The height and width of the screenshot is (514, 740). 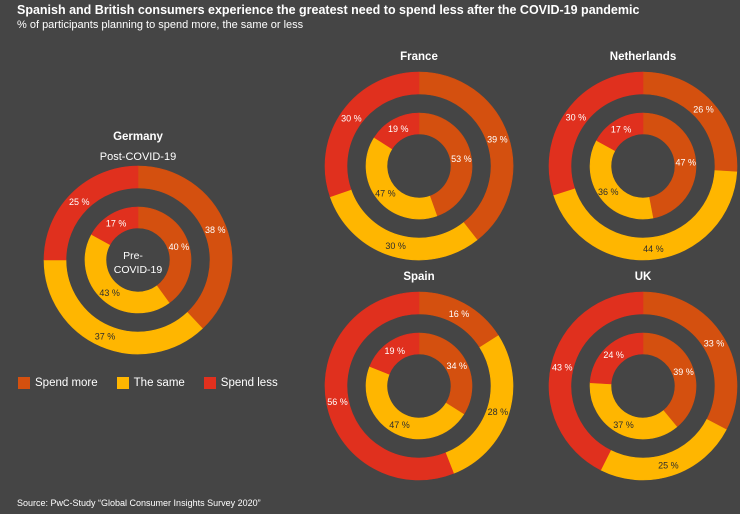 I want to click on inner-label-spend-less-germany: 17 %, so click(x=116, y=224).